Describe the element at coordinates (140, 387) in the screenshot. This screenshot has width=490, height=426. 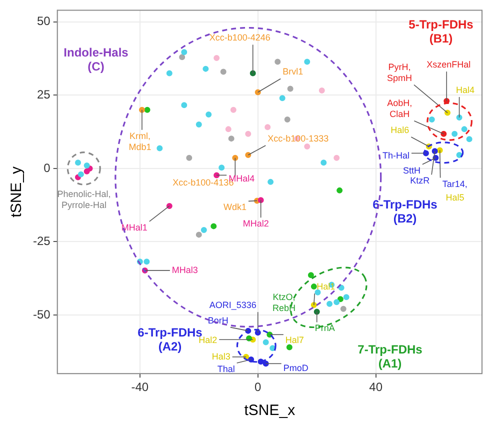
I see `x-tick-label: -40` at that location.